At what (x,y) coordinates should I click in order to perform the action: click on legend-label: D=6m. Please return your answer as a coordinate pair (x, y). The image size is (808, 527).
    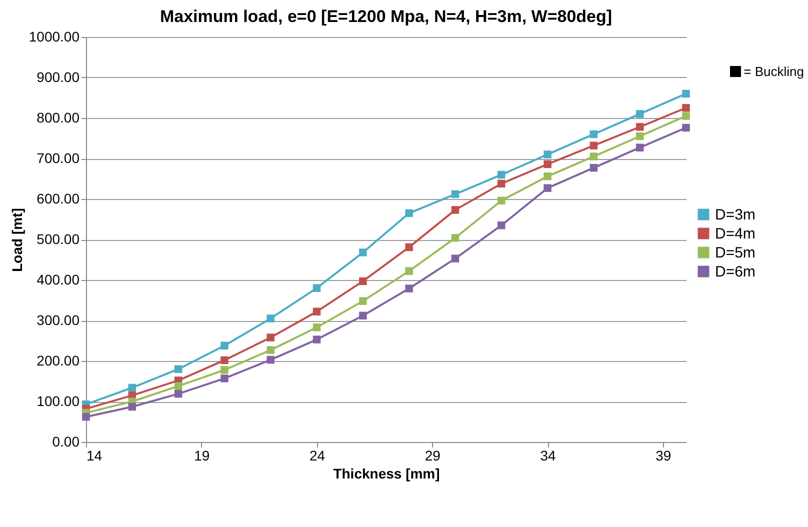
    Looking at the image, I should click on (735, 272).